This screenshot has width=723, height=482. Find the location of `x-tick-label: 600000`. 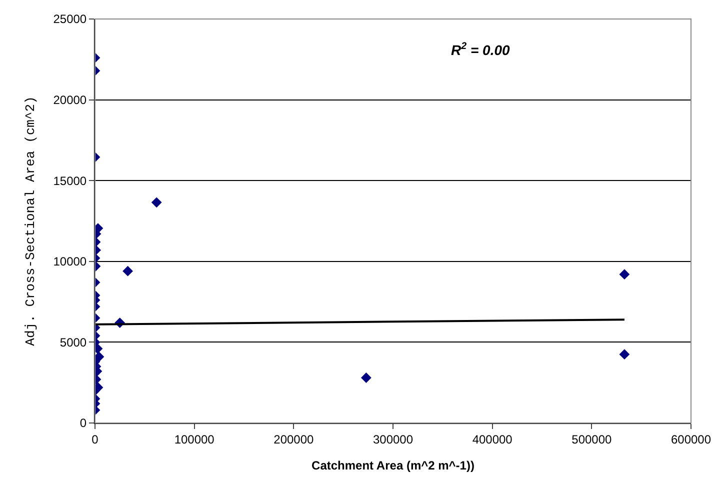

x-tick-label: 600000 is located at coordinates (691, 439).